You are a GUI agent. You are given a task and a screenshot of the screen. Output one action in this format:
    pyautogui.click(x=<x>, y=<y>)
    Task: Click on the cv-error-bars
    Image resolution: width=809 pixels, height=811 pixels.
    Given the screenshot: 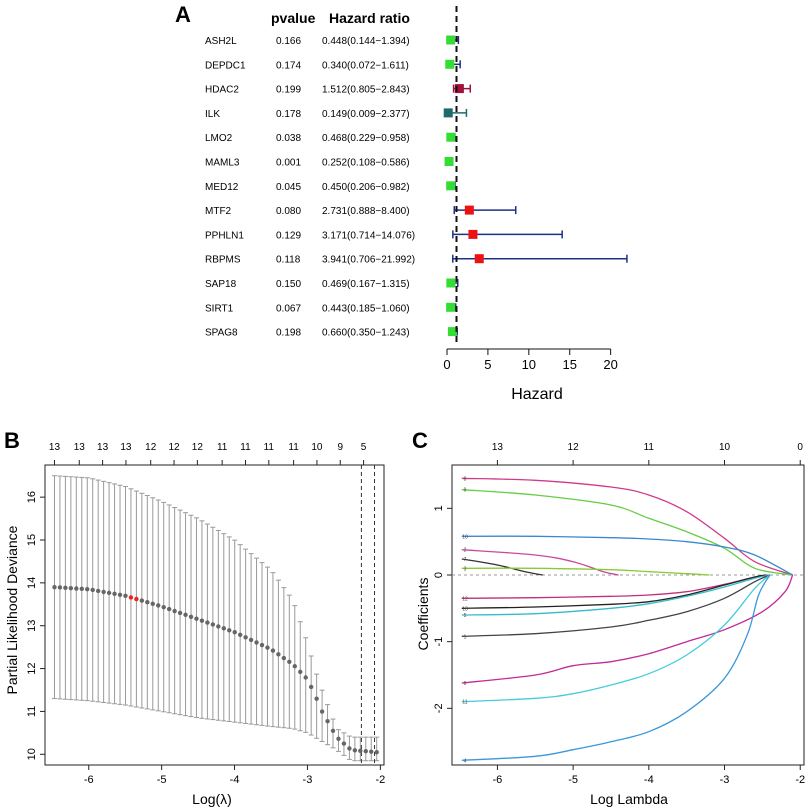 What is the action you would take?
    pyautogui.click(x=215, y=618)
    